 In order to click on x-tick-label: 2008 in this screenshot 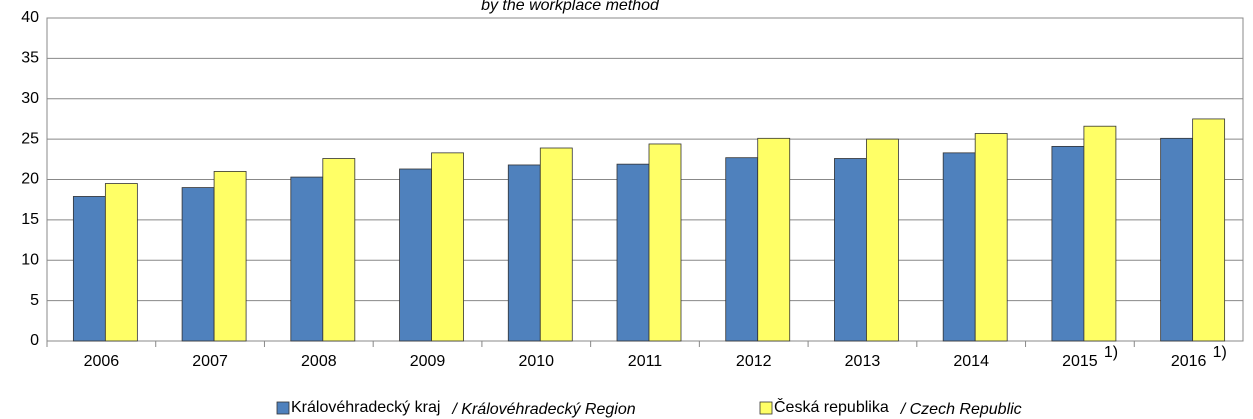, I will do `click(319, 361)`.